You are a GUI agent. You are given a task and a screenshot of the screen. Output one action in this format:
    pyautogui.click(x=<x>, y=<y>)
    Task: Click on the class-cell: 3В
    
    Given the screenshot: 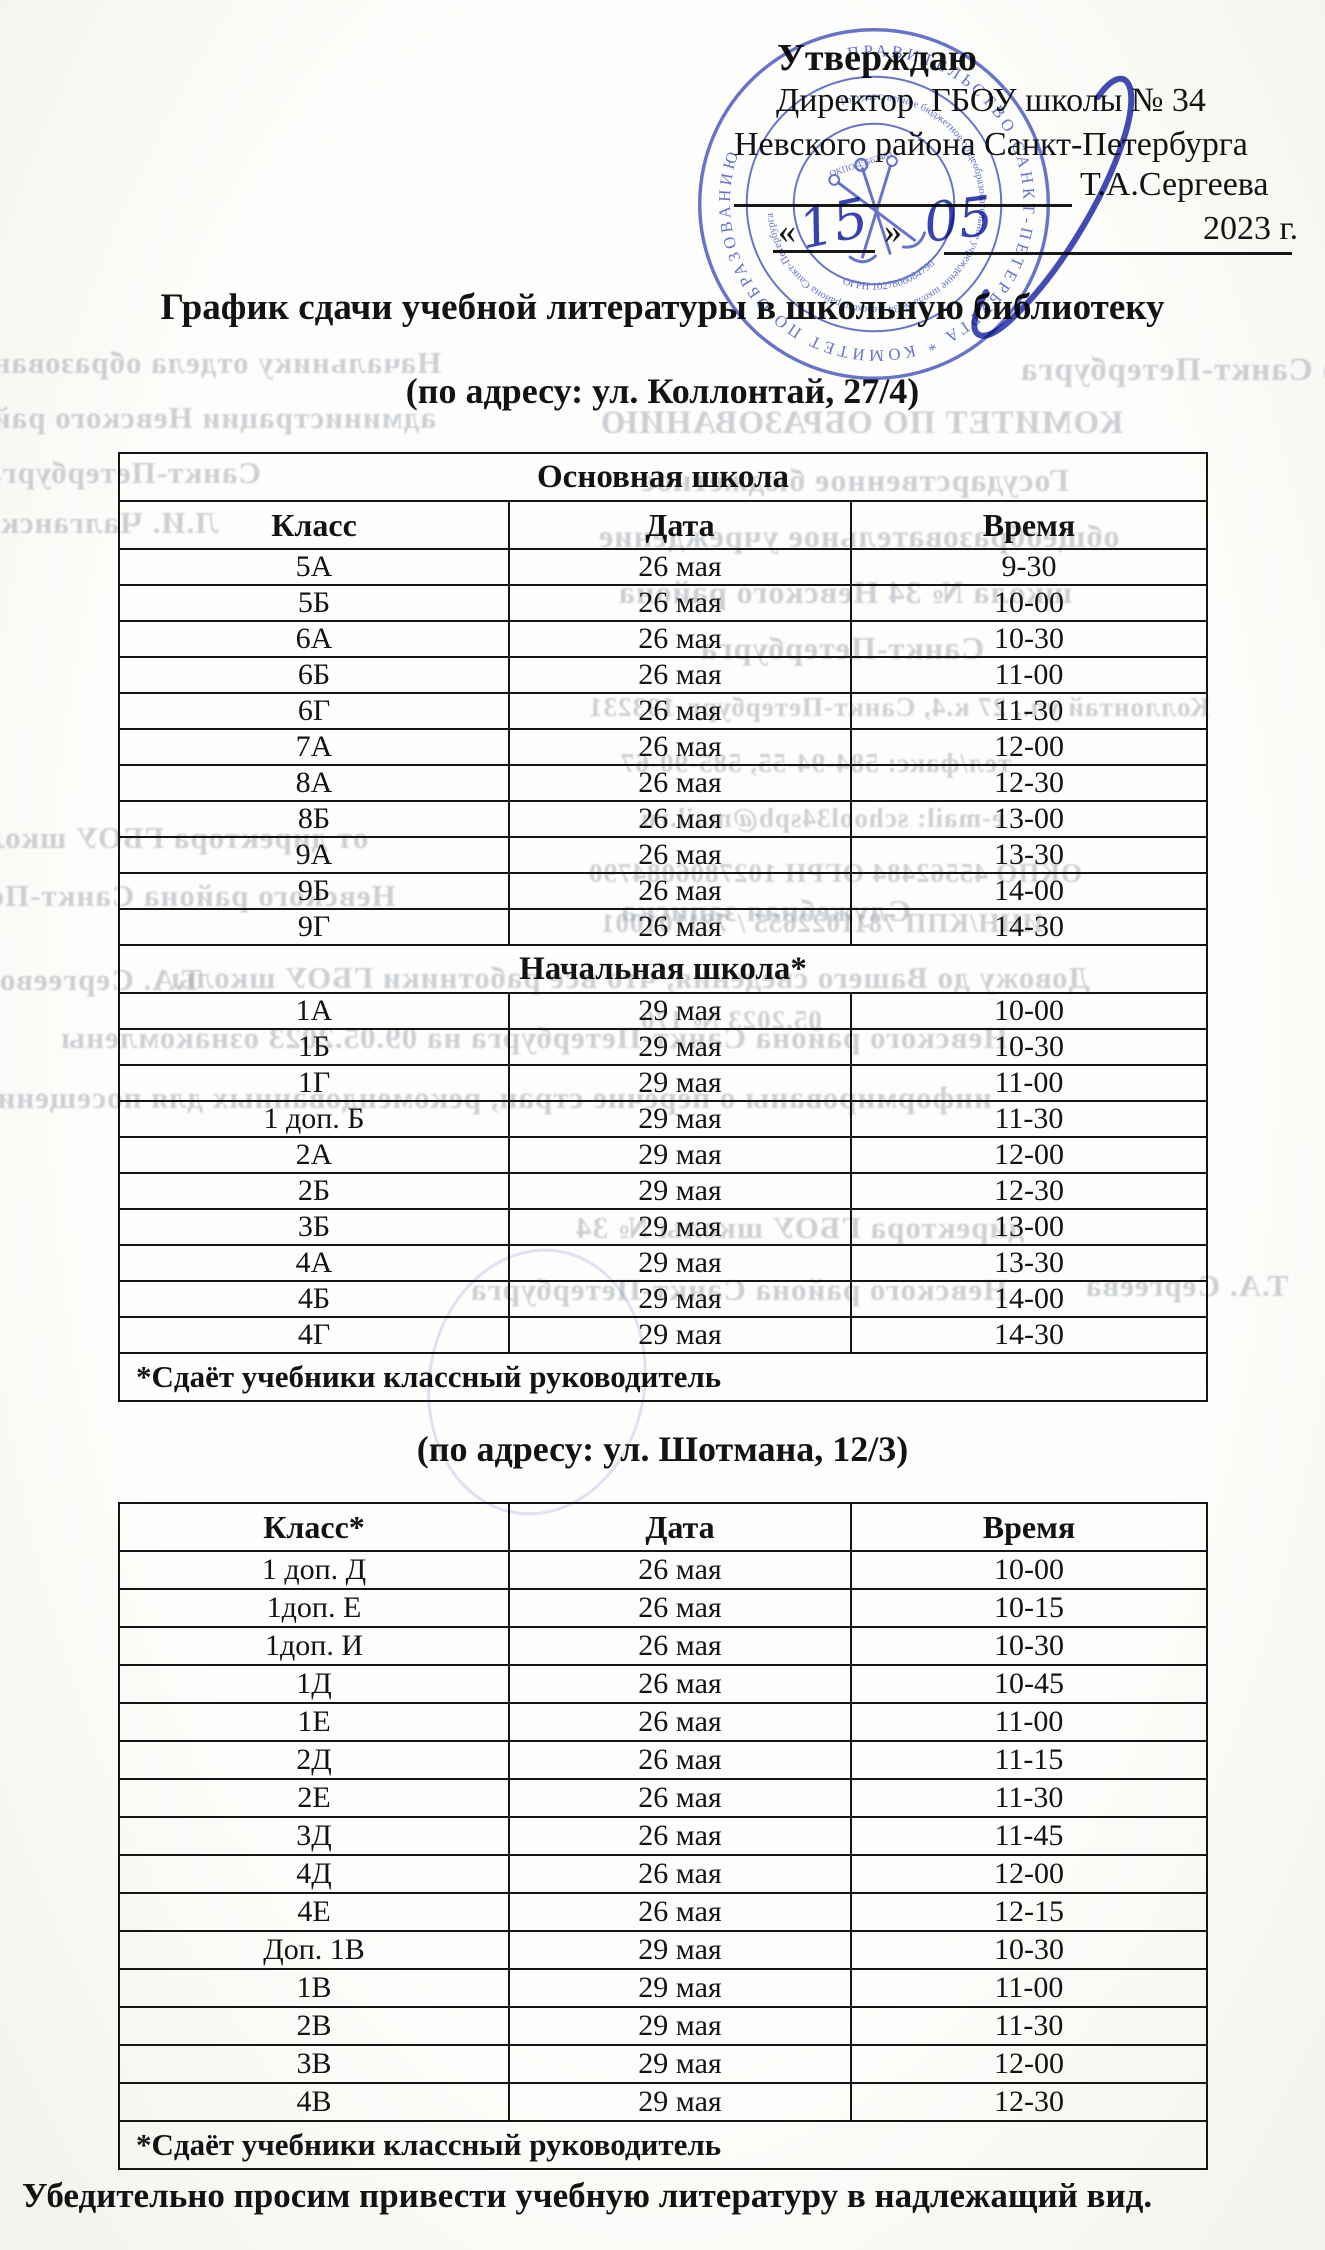 What is the action you would take?
    pyautogui.click(x=314, y=2064)
    